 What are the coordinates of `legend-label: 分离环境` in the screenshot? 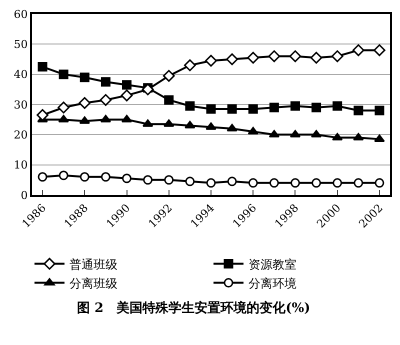 It's located at (272, 283).